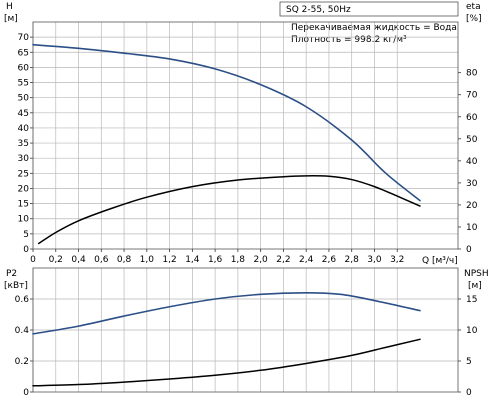 The height and width of the screenshot is (400, 500). I want to click on right-tick-label: 80, so click(472, 74).